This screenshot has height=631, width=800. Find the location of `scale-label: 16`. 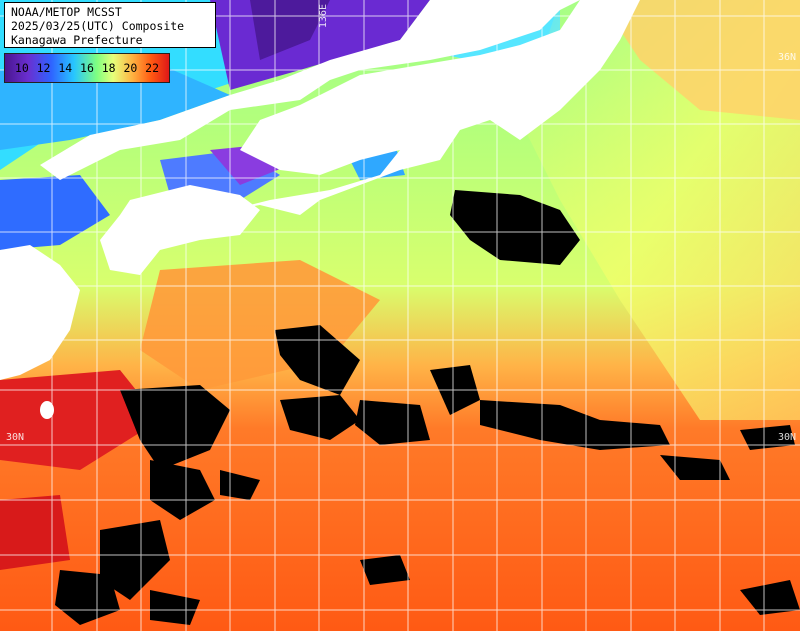

scale-label: 16 is located at coordinates (87, 68).